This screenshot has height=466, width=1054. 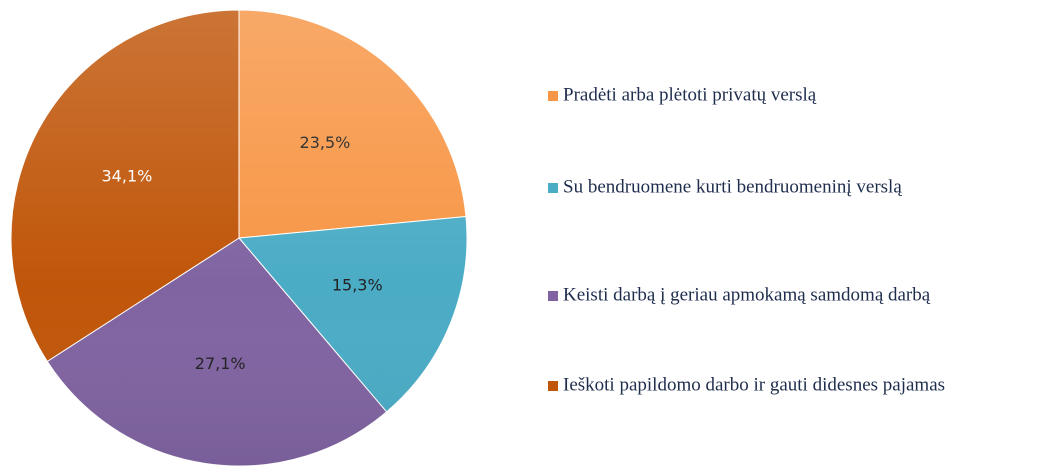 I want to click on value-label: 23,5%, so click(x=325, y=142).